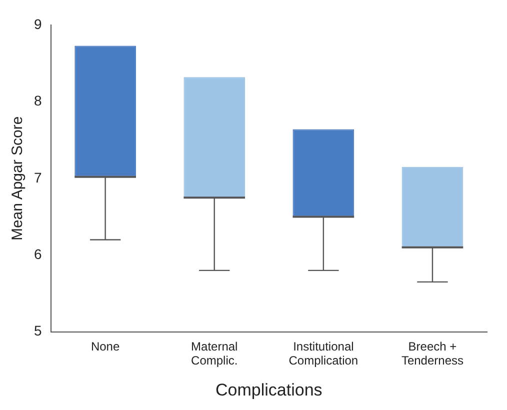 The width and height of the screenshot is (507, 410). What do you see at coordinates (38, 330) in the screenshot?
I see `y-tick-label: 5` at bounding box center [38, 330].